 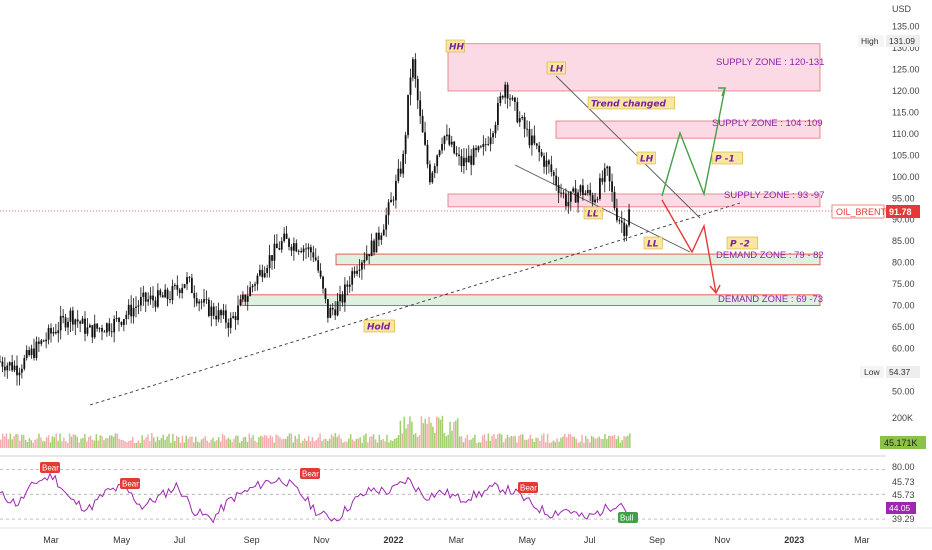 I want to click on high-label: High, so click(x=870, y=41).